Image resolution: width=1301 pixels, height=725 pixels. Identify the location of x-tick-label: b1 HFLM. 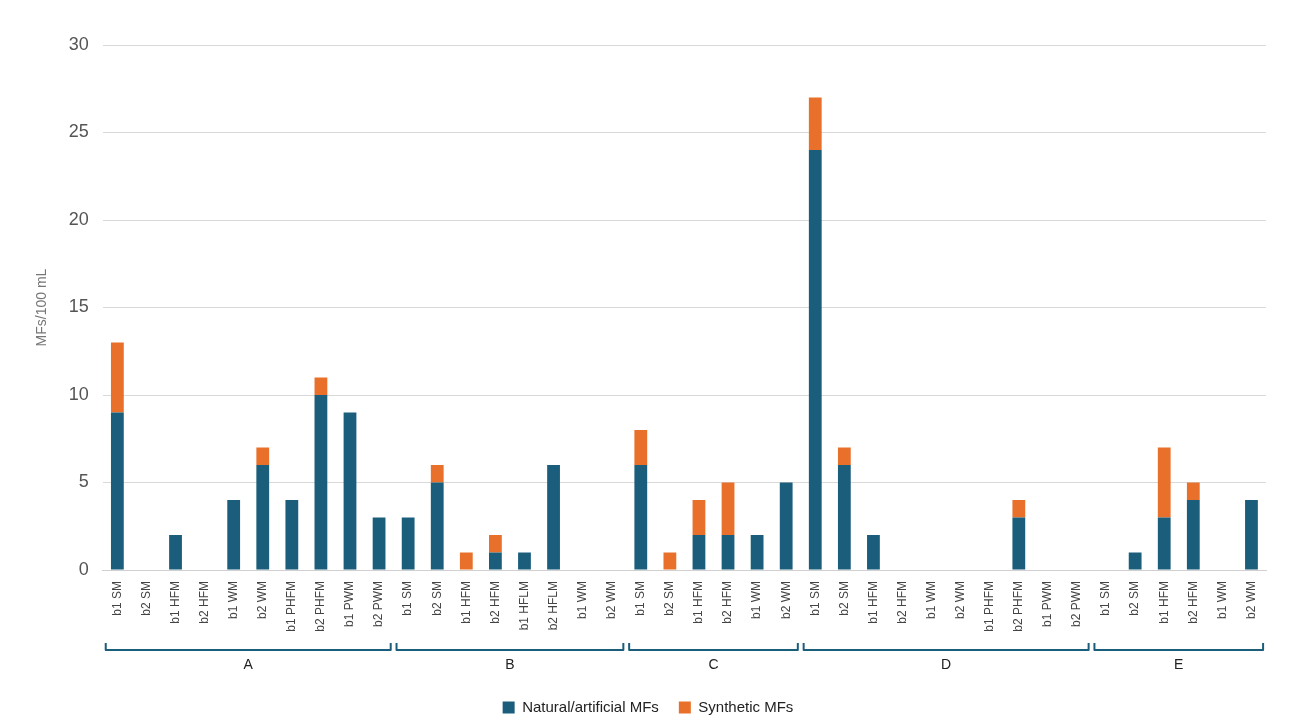
(523, 606).